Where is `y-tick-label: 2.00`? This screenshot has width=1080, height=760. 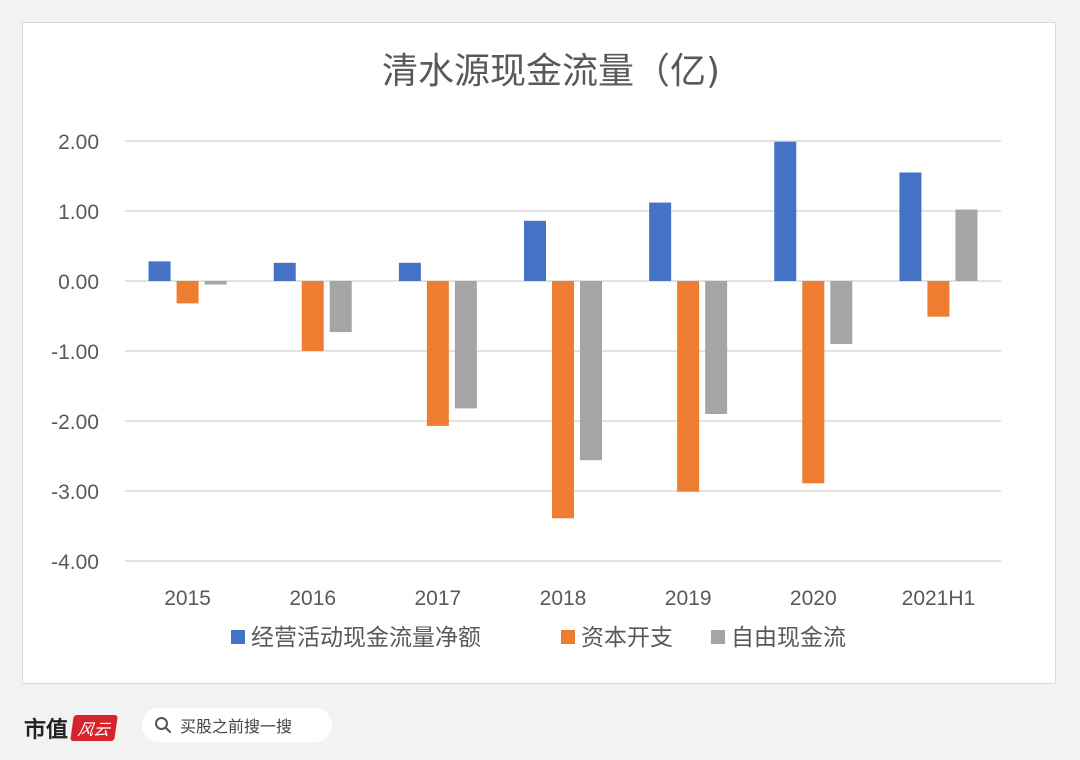 y-tick-label: 2.00 is located at coordinates (78, 142).